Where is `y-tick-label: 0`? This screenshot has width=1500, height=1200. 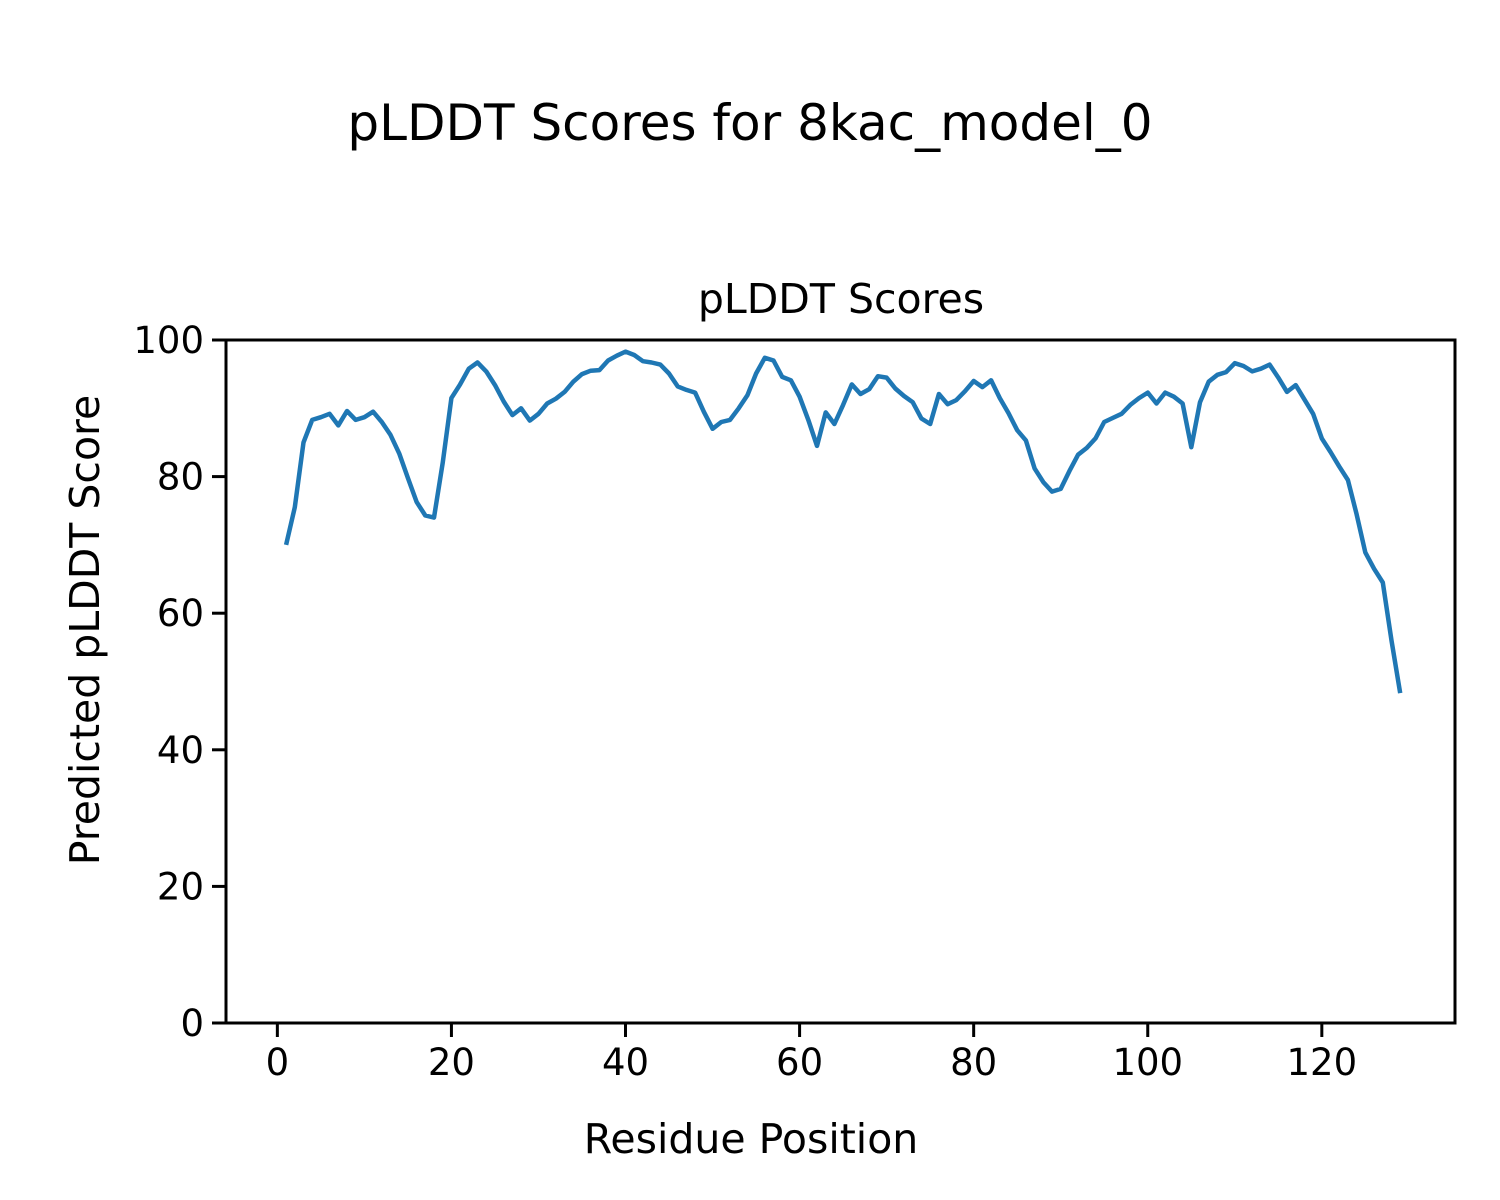
y-tick-label: 0 is located at coordinates (192, 1023).